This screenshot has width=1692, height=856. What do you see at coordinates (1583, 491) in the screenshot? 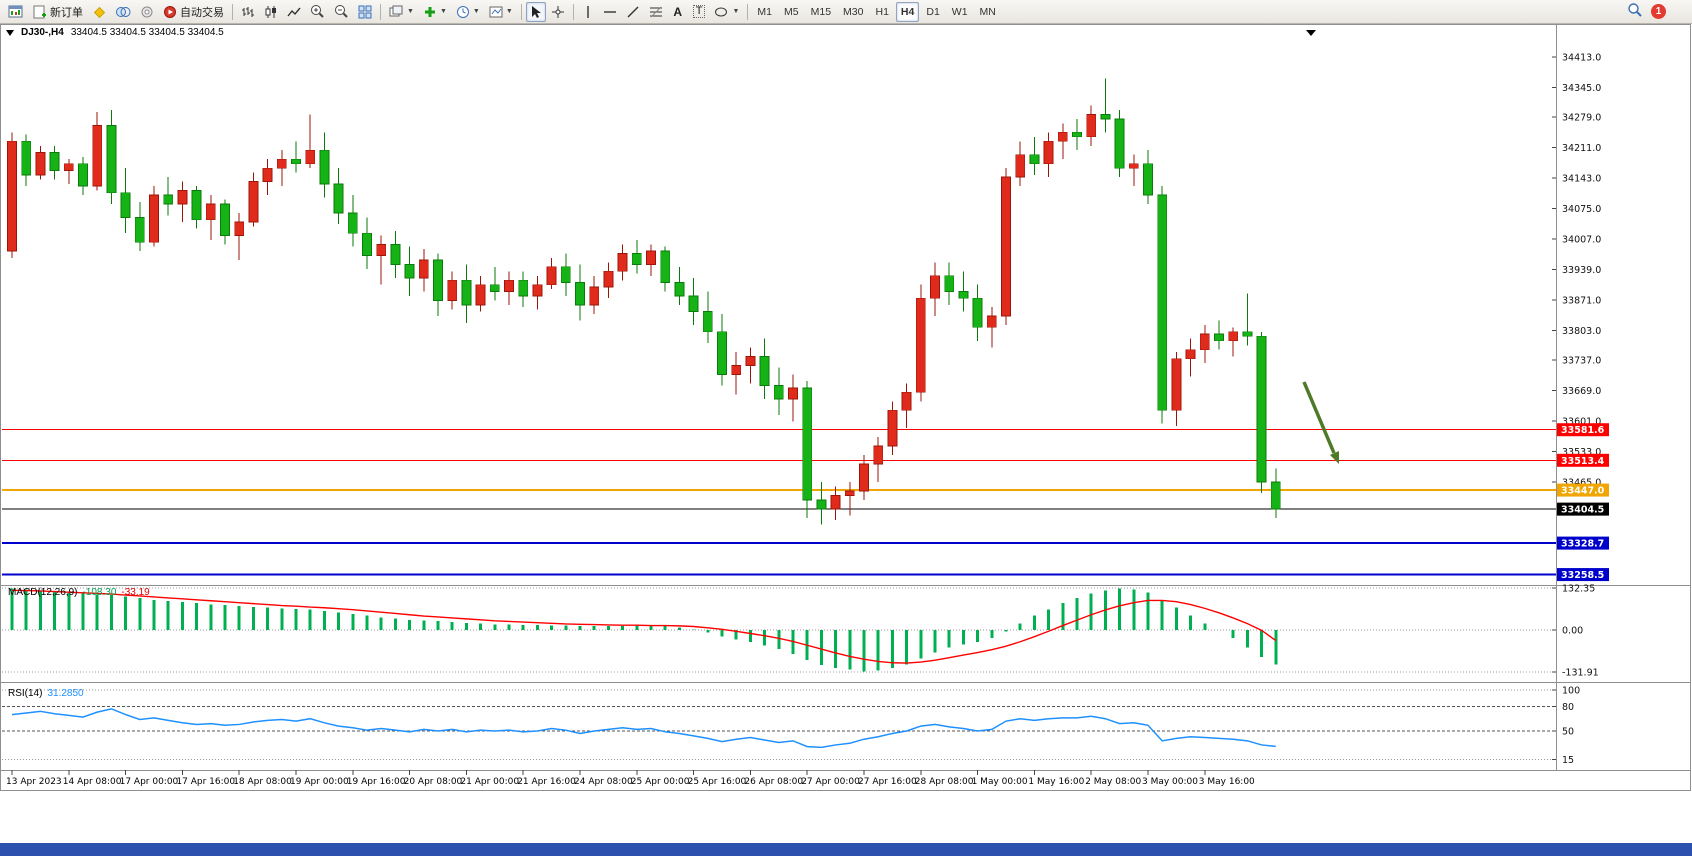
I see `svg-text: 33447.0` at bounding box center [1583, 491].